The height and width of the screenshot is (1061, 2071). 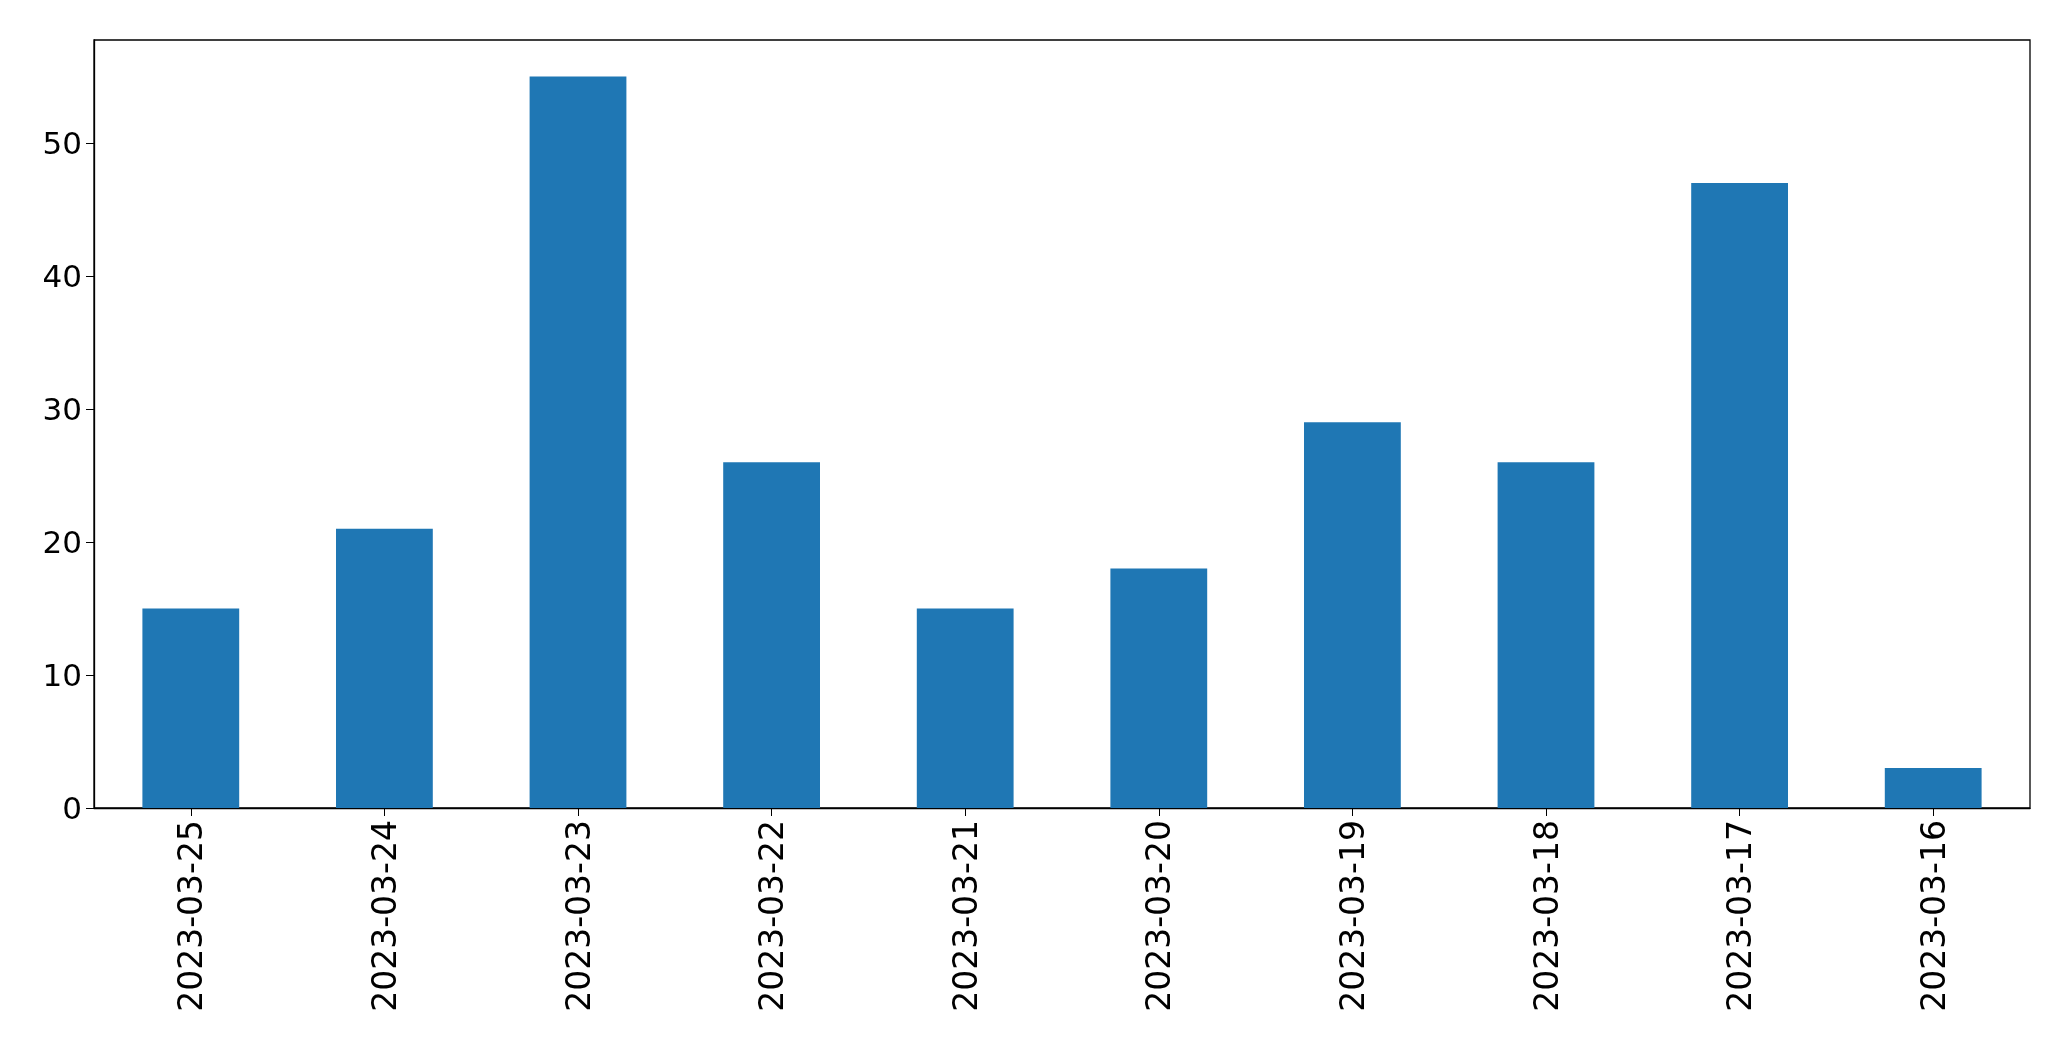 I want to click on x-tick-label: 2023-03-16, so click(x=1933, y=916).